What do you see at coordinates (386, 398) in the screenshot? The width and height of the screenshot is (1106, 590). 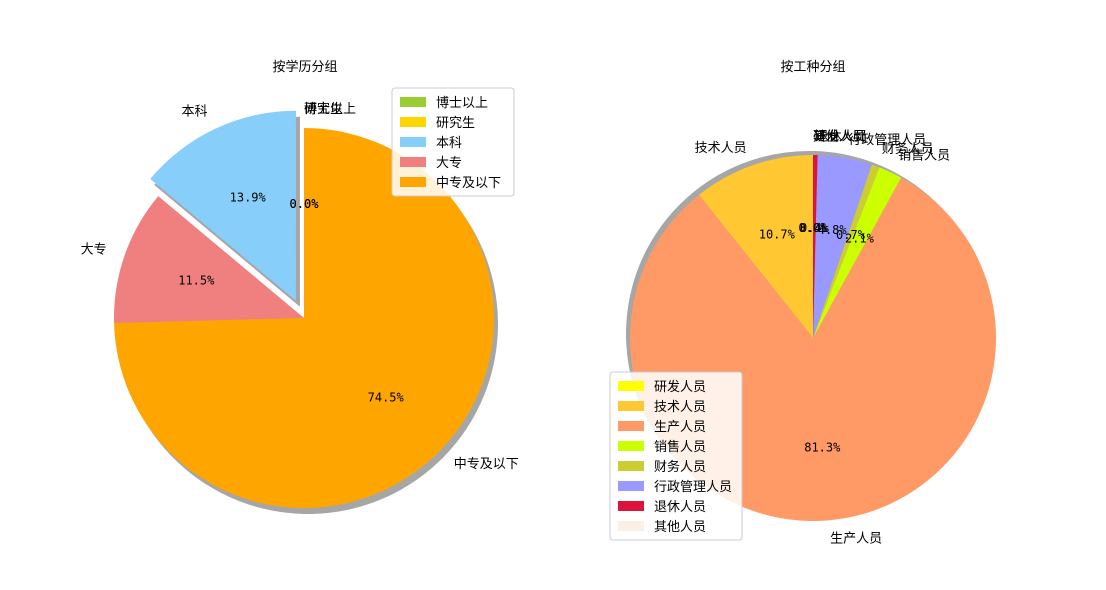 I see `slice-percent-label: 74.5%` at bounding box center [386, 398].